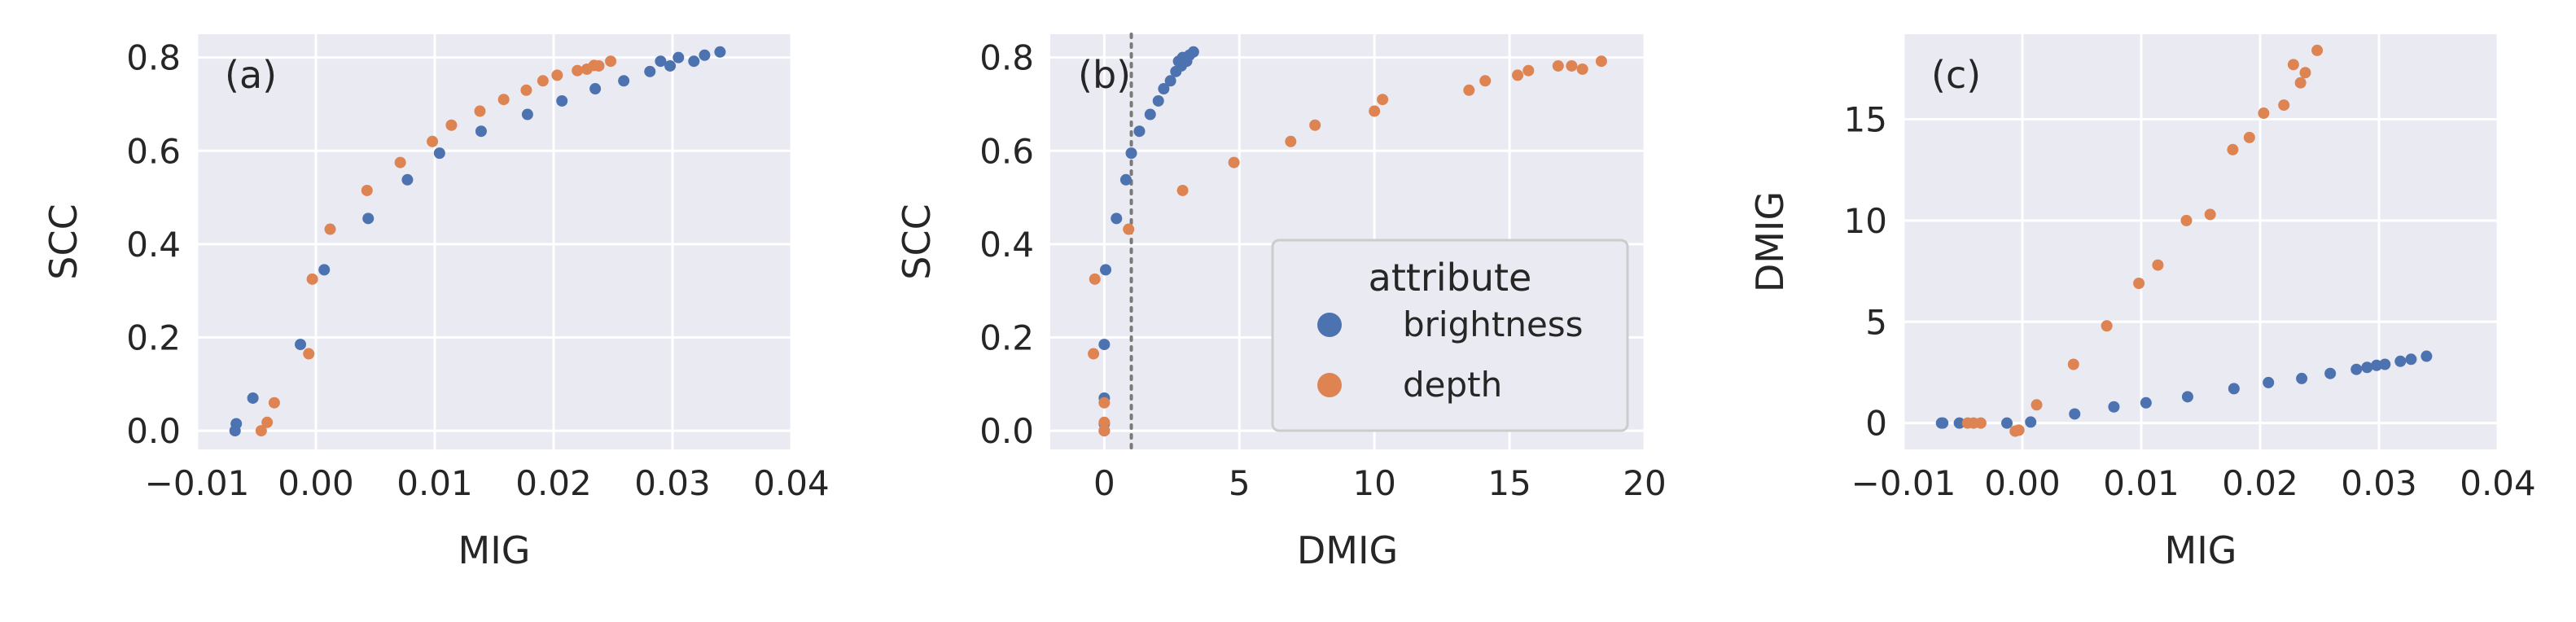 The width and height of the screenshot is (2576, 622). Describe the element at coordinates (1770, 241) in the screenshot. I see `y-axis-label: DMIG` at that location.